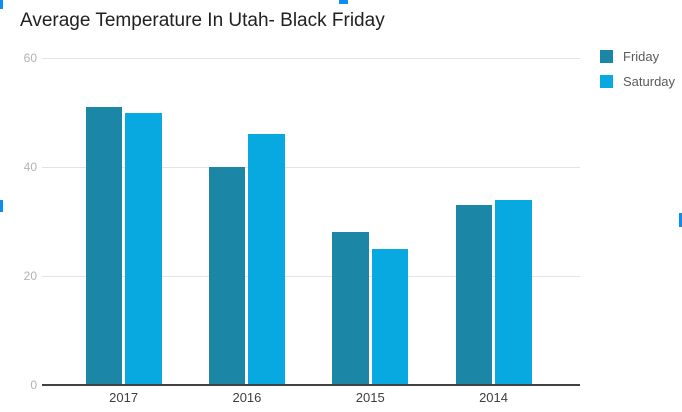 This screenshot has width=682, height=412. Describe the element at coordinates (493, 397) in the screenshot. I see `x-axis-label-2014: 2014` at that location.